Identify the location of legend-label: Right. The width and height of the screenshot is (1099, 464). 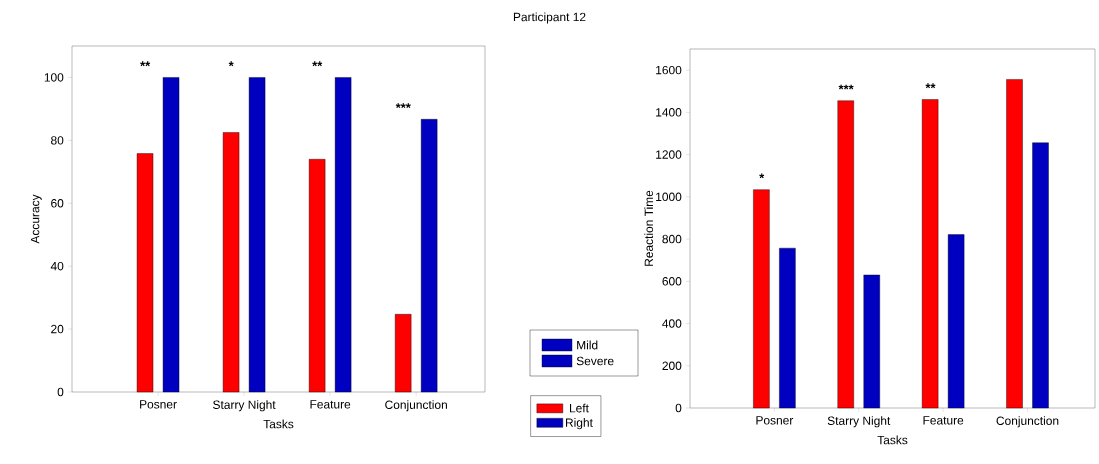
(579, 424).